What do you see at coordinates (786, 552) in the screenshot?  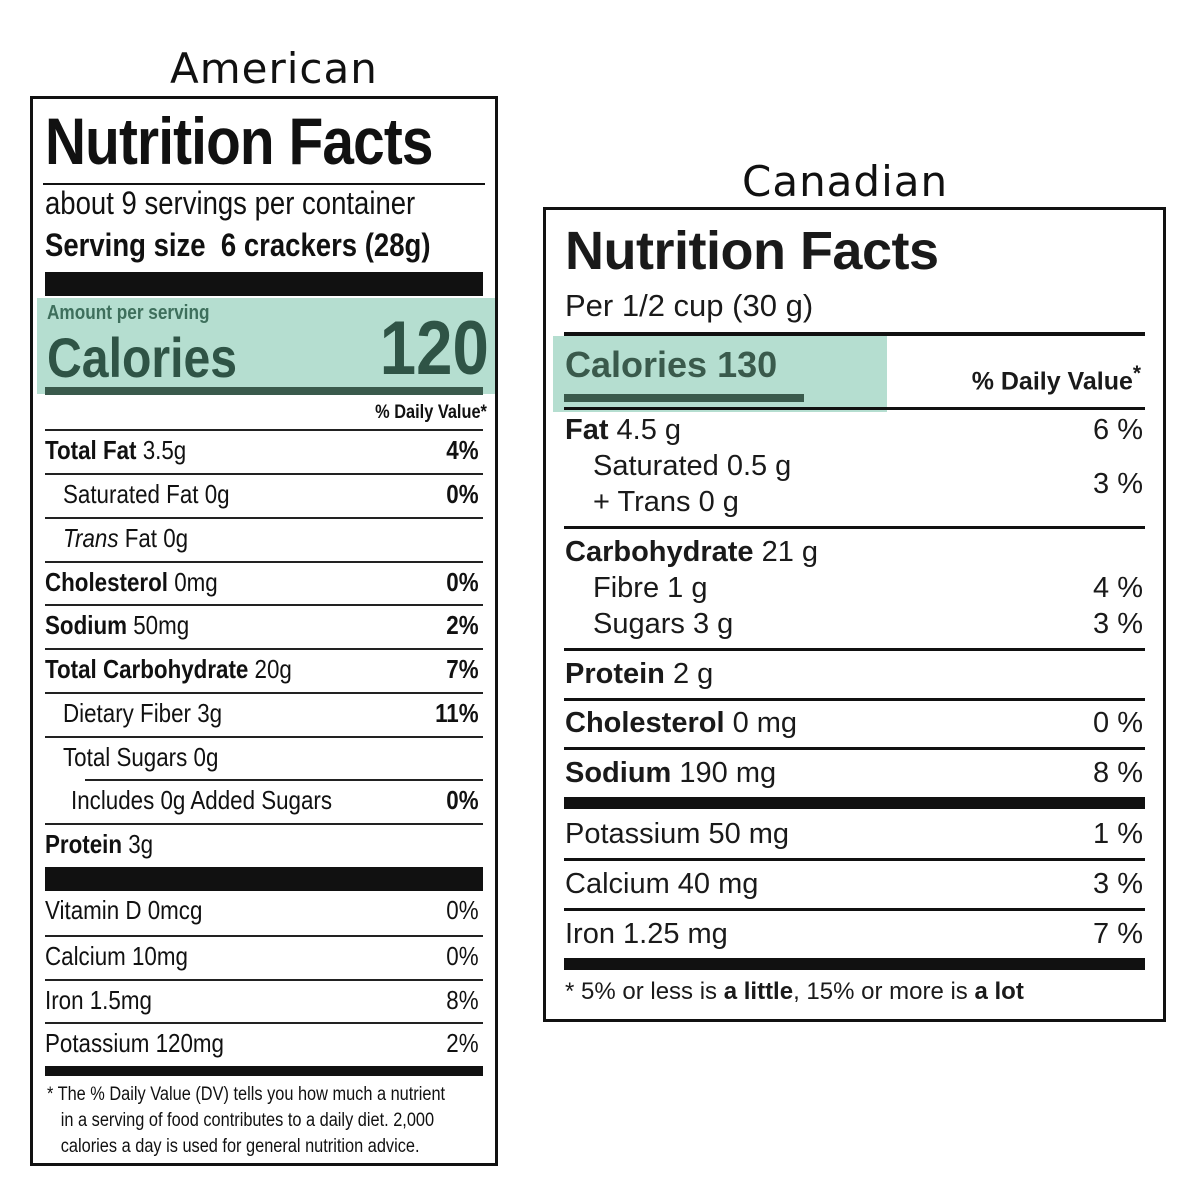 I see `ca-carbohydrate-amount: 21 g` at bounding box center [786, 552].